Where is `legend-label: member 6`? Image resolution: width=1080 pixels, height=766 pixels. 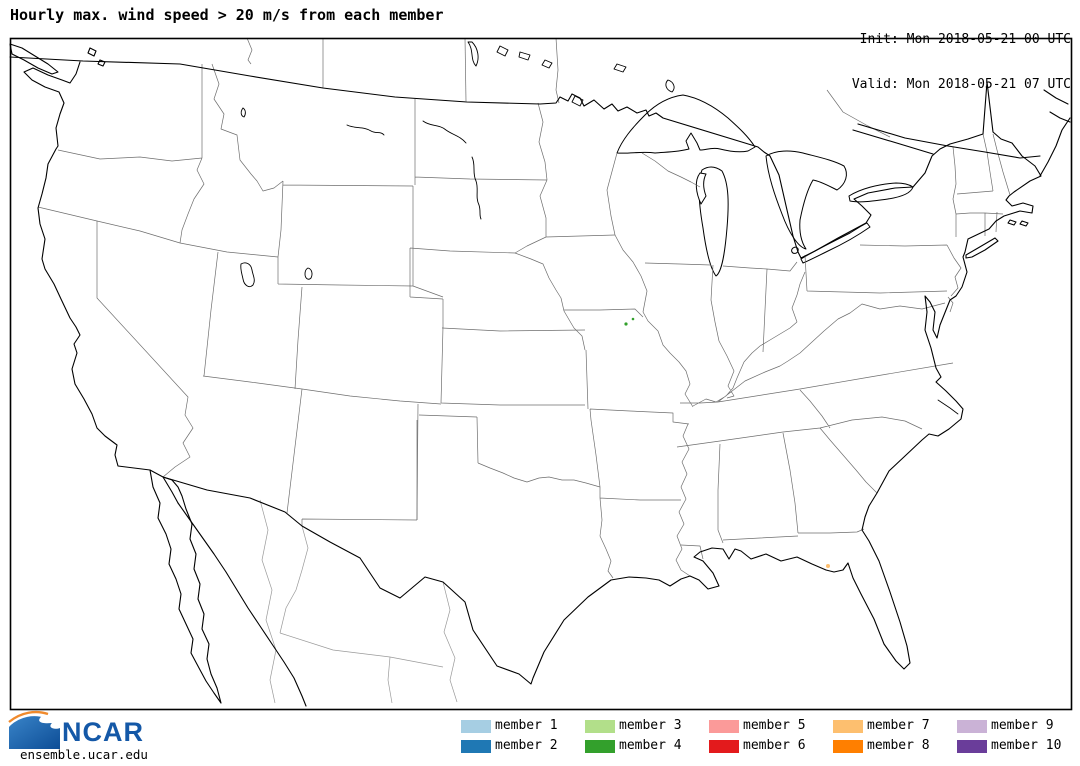
legend-label: member 6 is located at coordinates (774, 745).